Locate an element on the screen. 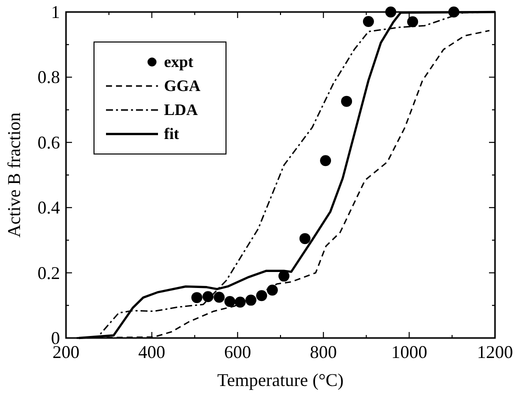 This screenshot has width=517, height=402. legend-label: expt is located at coordinates (179, 62).